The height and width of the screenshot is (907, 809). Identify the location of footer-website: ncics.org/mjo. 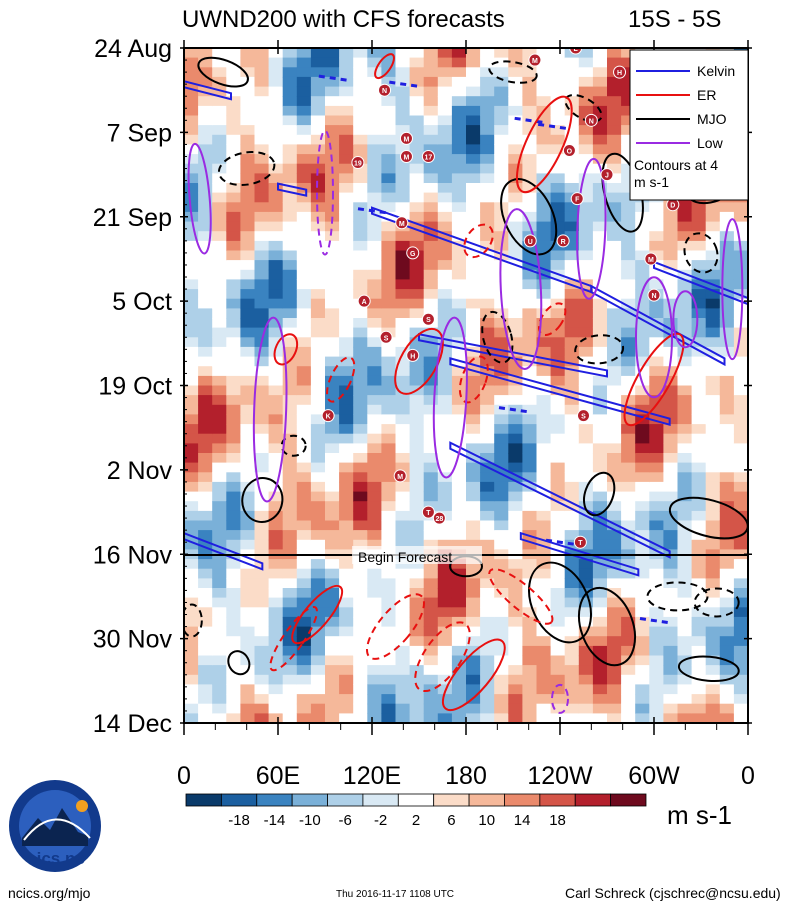
(49, 893).